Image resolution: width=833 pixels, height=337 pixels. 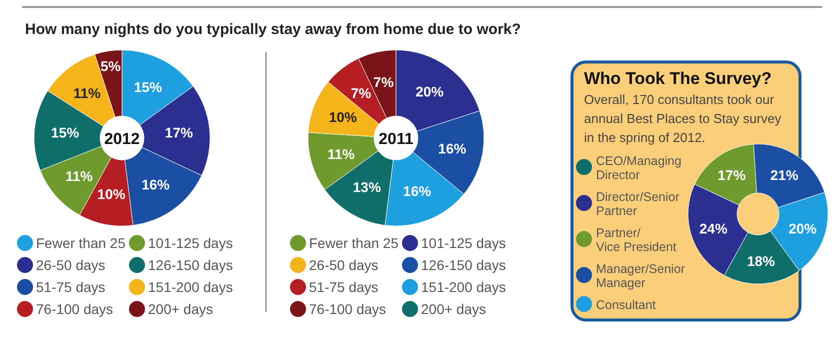 I want to click on text: Who Took The Survey?, so click(x=678, y=78).